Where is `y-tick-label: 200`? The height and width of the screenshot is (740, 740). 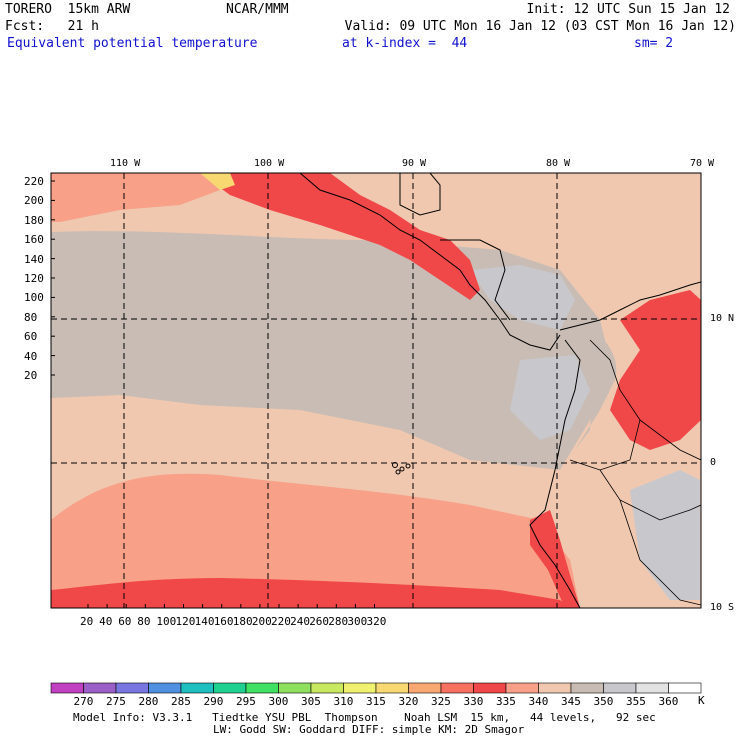
y-tick-label: 200 is located at coordinates (34, 201).